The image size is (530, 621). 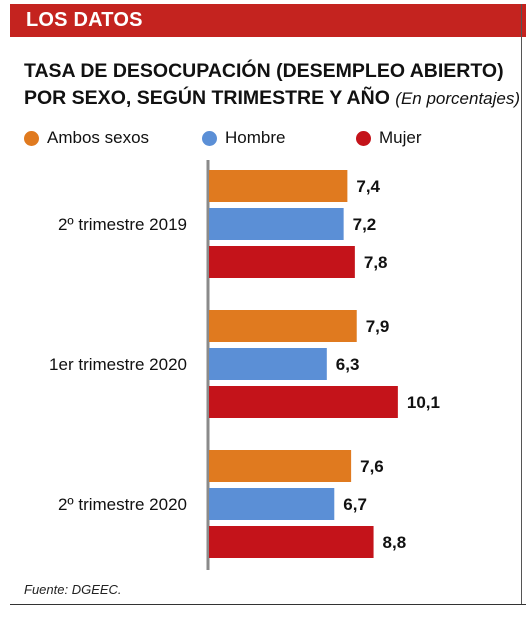 What do you see at coordinates (207, 98) in the screenshot?
I see `chart-title-line2-text: POR SEXO, SEGÚN TRIMESTRE Y AÑO` at bounding box center [207, 98].